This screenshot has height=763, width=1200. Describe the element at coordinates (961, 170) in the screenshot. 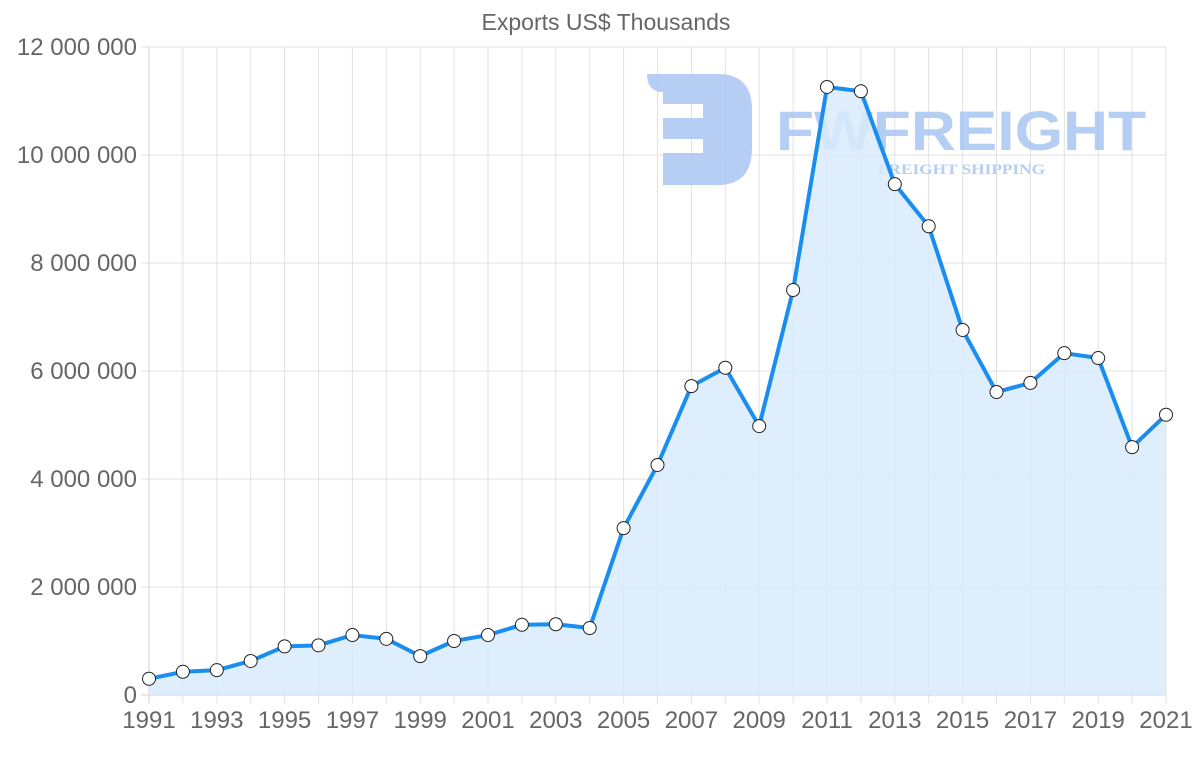

I see `watermark-tagline: FREIGHT SHIPPING` at that location.